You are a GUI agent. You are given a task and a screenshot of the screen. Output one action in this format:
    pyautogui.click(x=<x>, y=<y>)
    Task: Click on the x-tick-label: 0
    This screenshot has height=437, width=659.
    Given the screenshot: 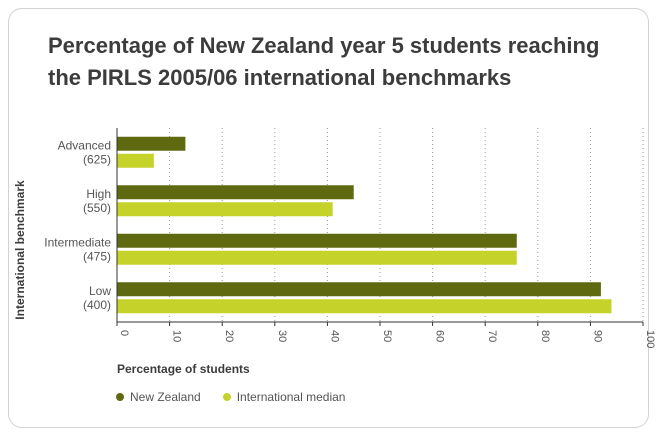 What is the action you would take?
    pyautogui.click(x=124, y=333)
    